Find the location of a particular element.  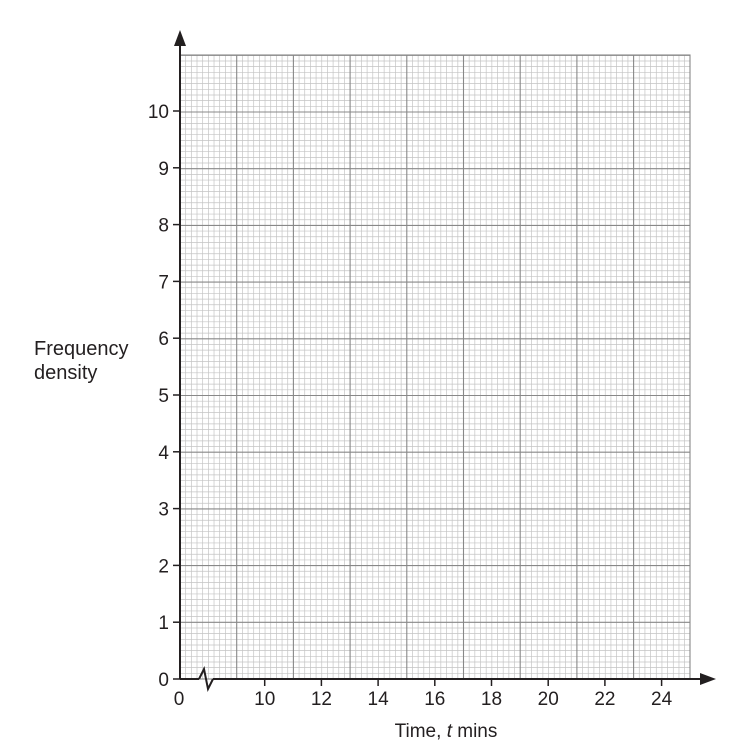

y-tick-label: 3 is located at coordinates (163, 510).